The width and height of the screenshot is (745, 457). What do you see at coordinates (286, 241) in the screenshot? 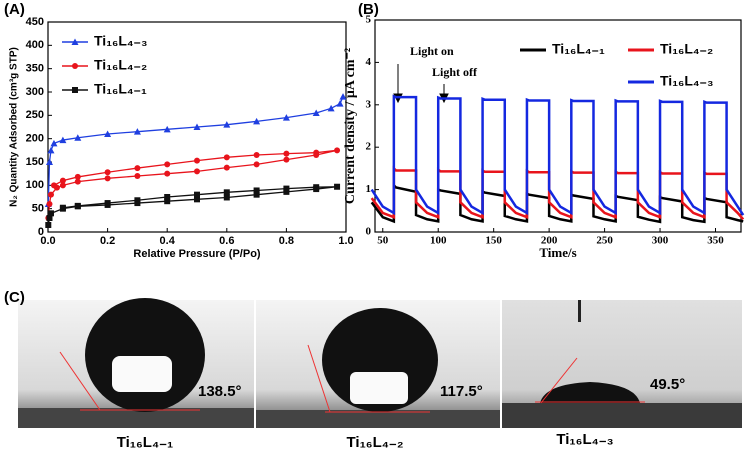
I see `x-tick-label: 0.8` at bounding box center [286, 241].